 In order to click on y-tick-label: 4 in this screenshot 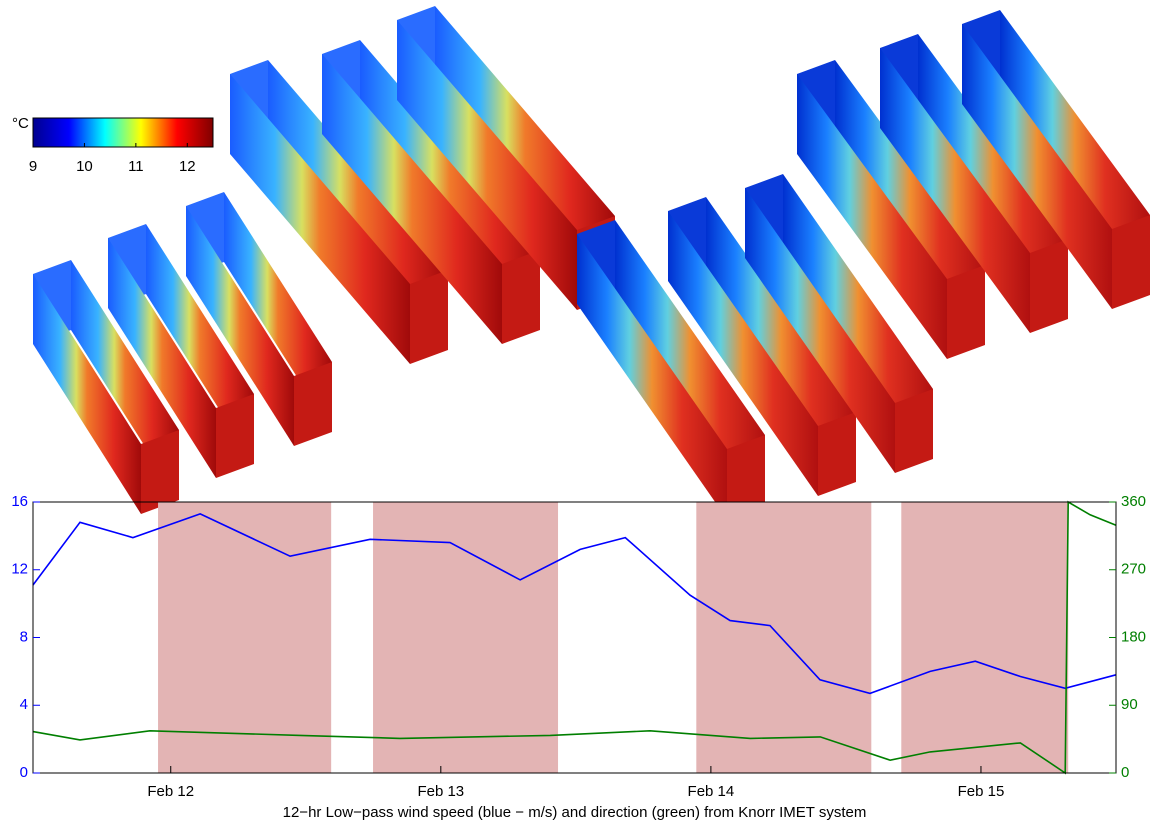, I will do `click(24, 704)`.